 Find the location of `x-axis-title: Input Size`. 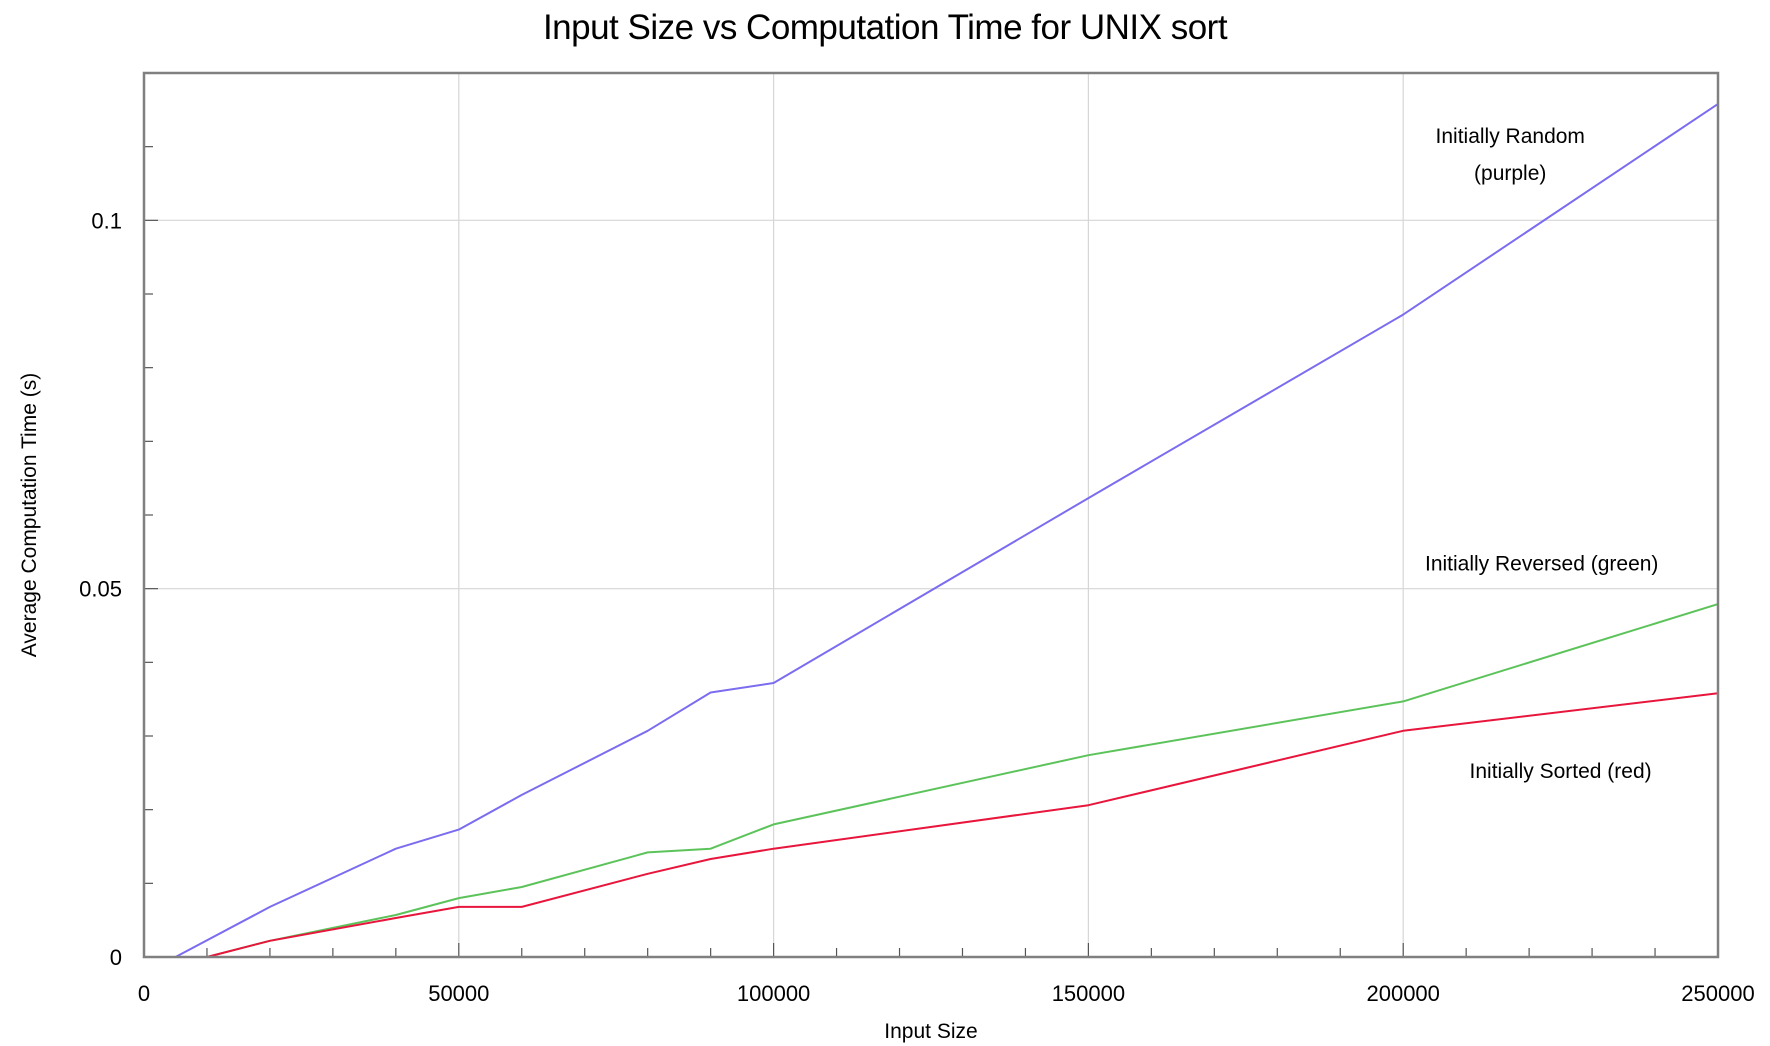

x-axis-title: Input Size is located at coordinates (930, 1031).